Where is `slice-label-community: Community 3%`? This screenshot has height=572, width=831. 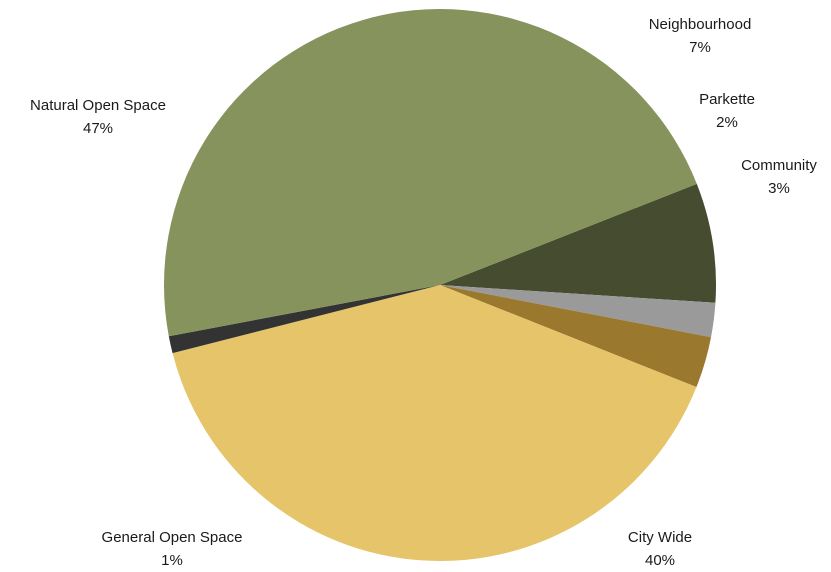 slice-label-community: Community 3% is located at coordinates (779, 177).